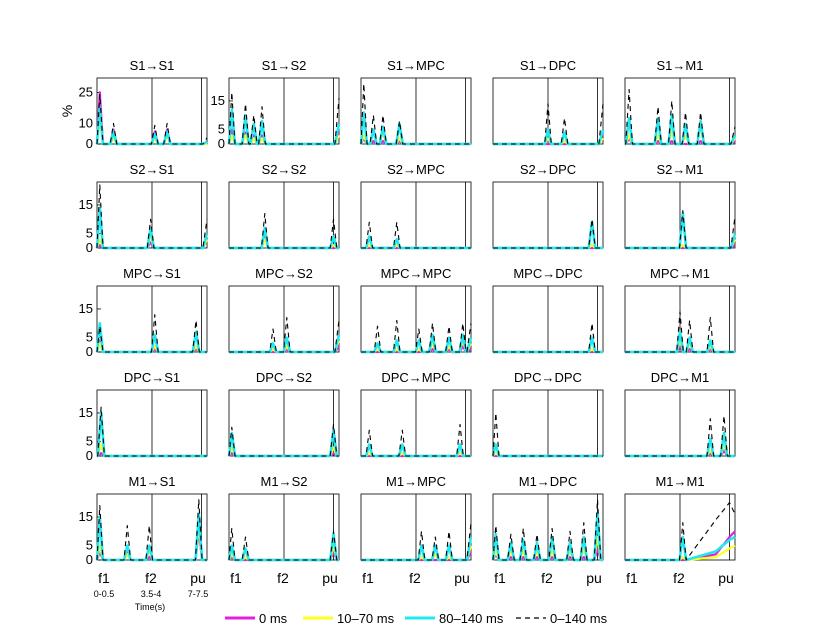  What do you see at coordinates (680, 414) in the screenshot?
I see `panel: DPC→M1` at bounding box center [680, 414].